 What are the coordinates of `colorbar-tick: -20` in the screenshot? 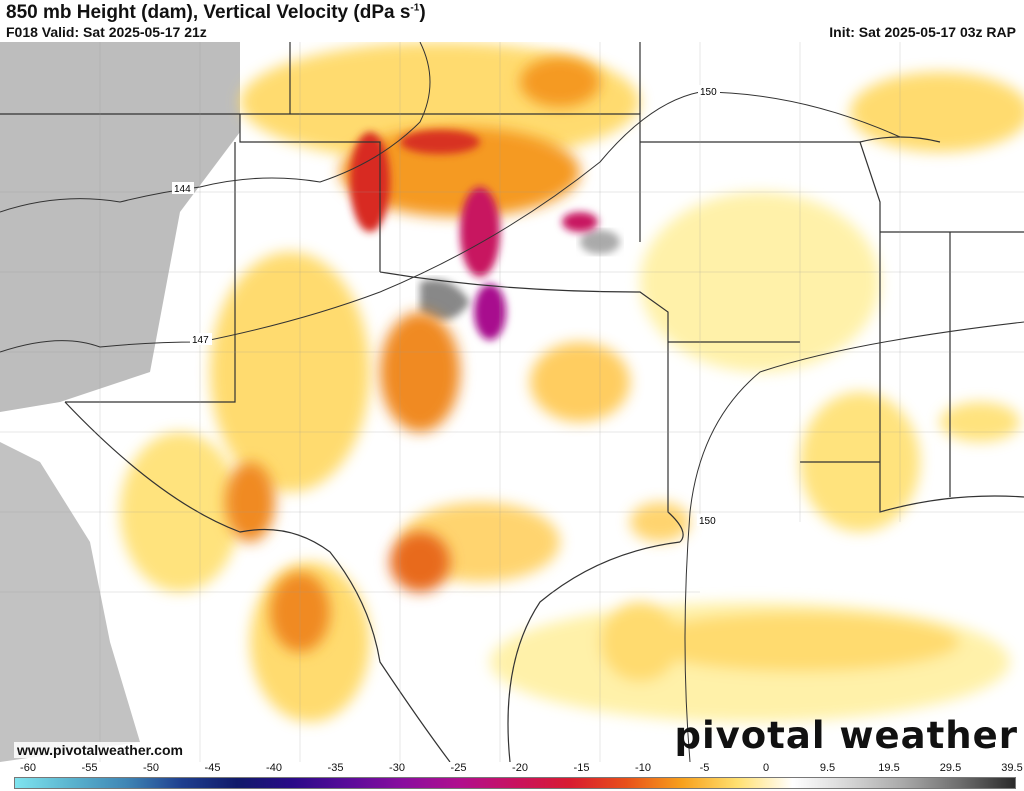 It's located at (520, 768).